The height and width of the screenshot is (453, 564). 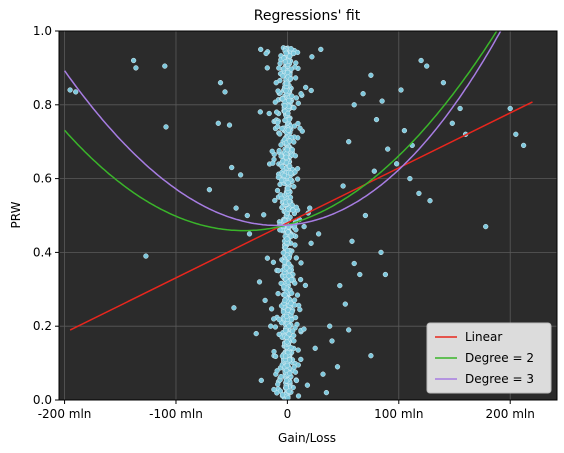 I want to click on x-tick-label: -200 mln, so click(x=65, y=414).